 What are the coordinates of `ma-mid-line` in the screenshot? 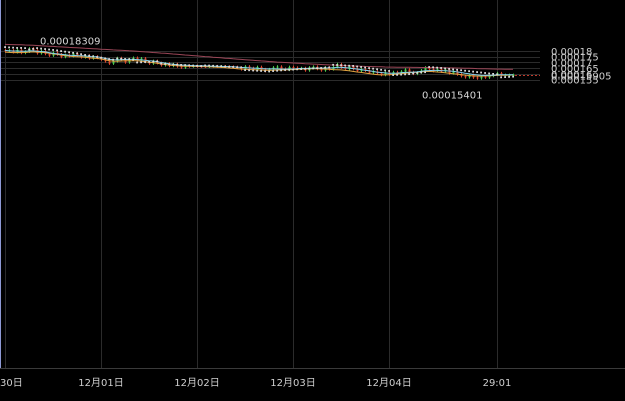 It's located at (259, 64).